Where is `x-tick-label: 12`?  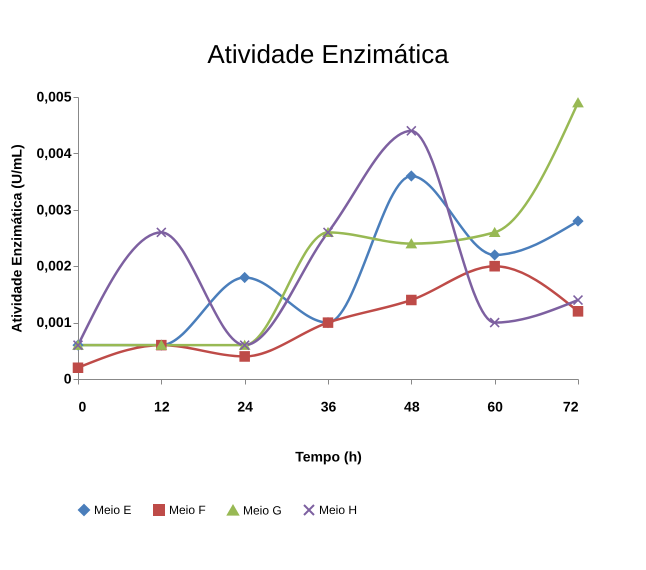
x-tick-label: 12 is located at coordinates (162, 406).